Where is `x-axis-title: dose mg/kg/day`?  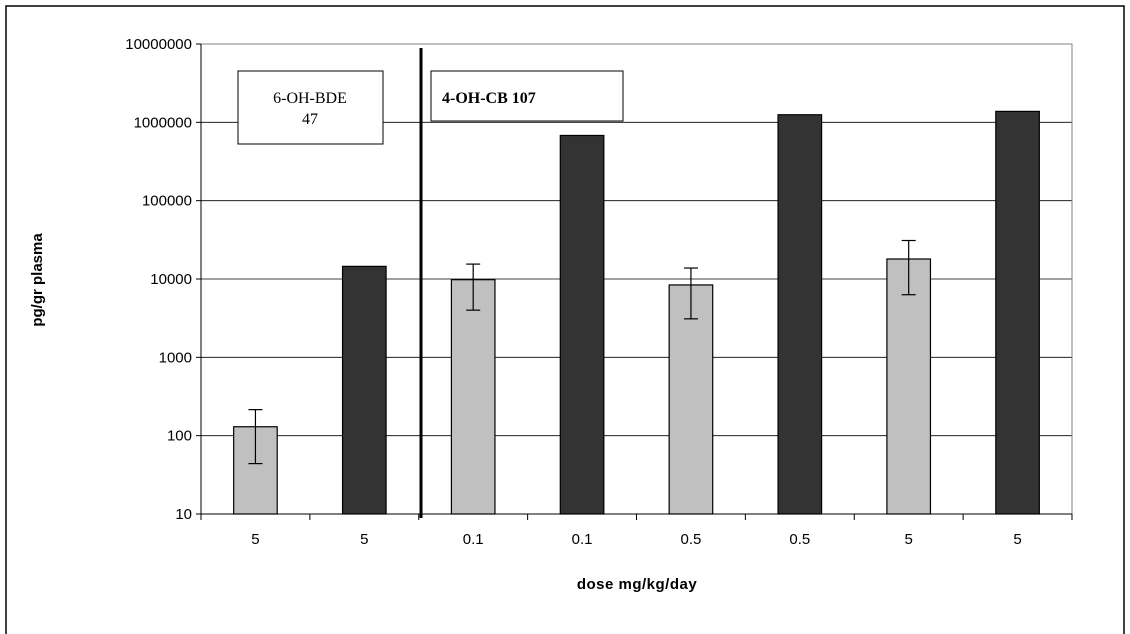 x-axis-title: dose mg/kg/day is located at coordinates (637, 584).